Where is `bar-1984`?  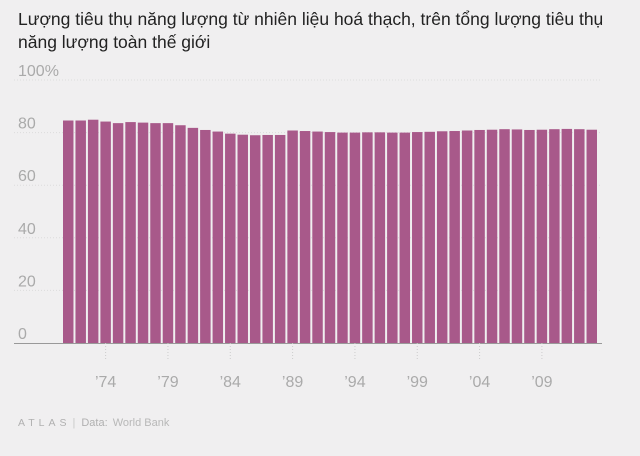
bar-1984 is located at coordinates (230, 238).